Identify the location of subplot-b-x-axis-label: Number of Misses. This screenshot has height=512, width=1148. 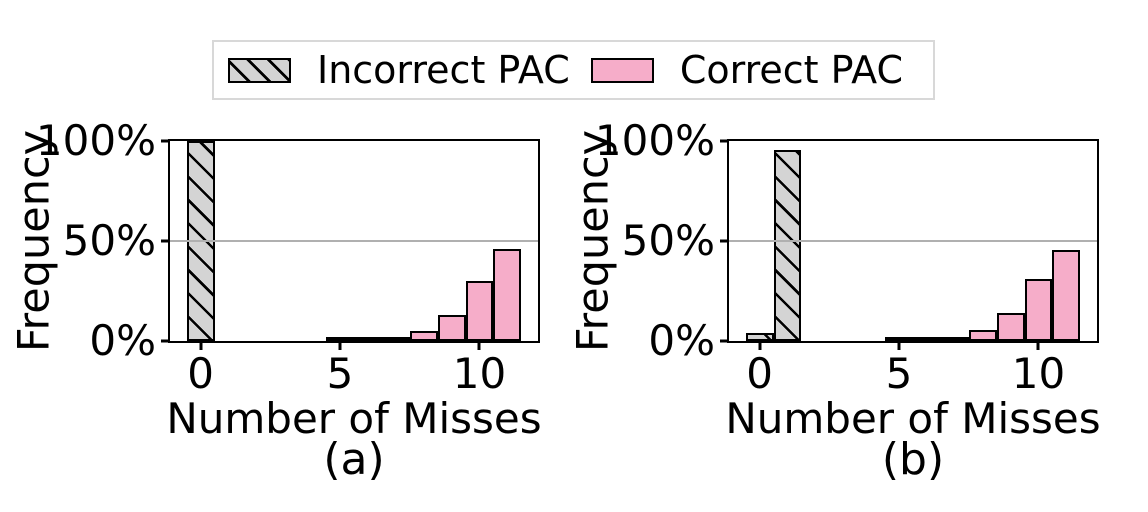
(913, 418).